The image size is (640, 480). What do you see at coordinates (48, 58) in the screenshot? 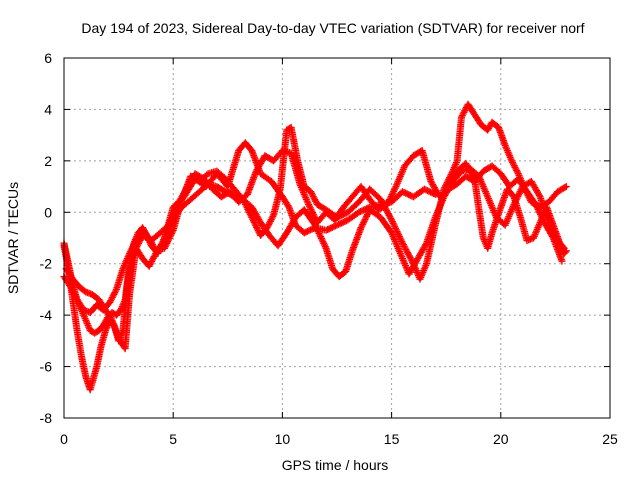
I see `y-tick-label: 6` at bounding box center [48, 58].